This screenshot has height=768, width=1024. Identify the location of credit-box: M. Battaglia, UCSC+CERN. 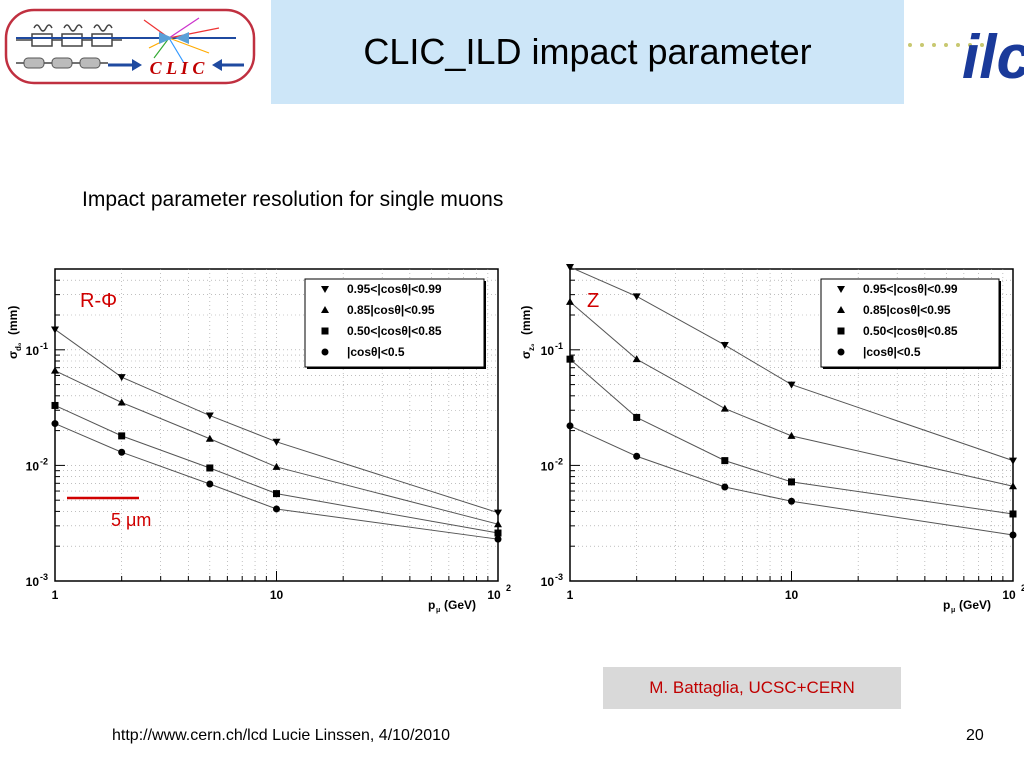
(752, 688).